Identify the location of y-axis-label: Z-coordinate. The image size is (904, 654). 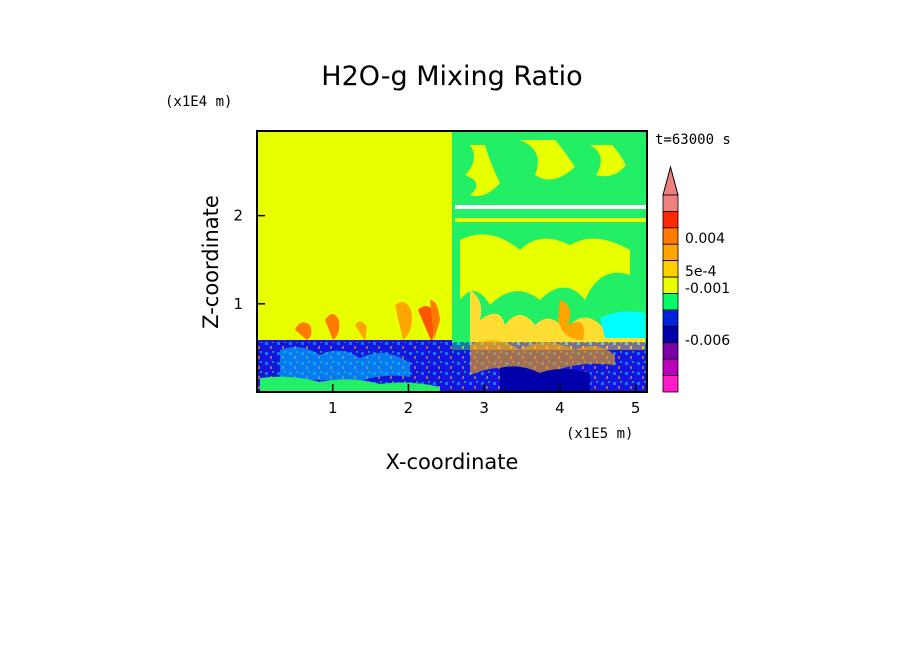
(211, 262).